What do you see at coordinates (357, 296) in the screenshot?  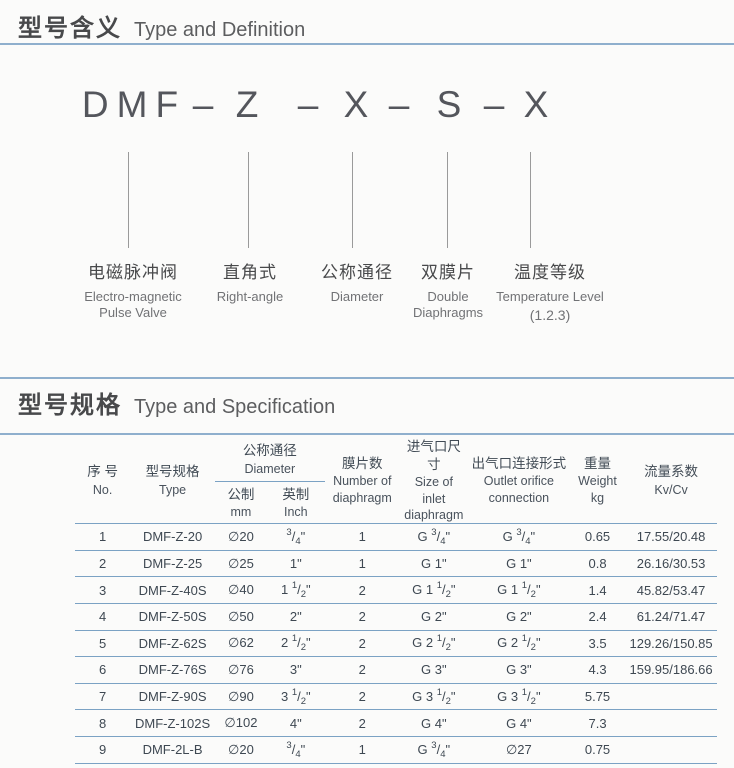 I see `label-en: Diameter` at bounding box center [357, 296].